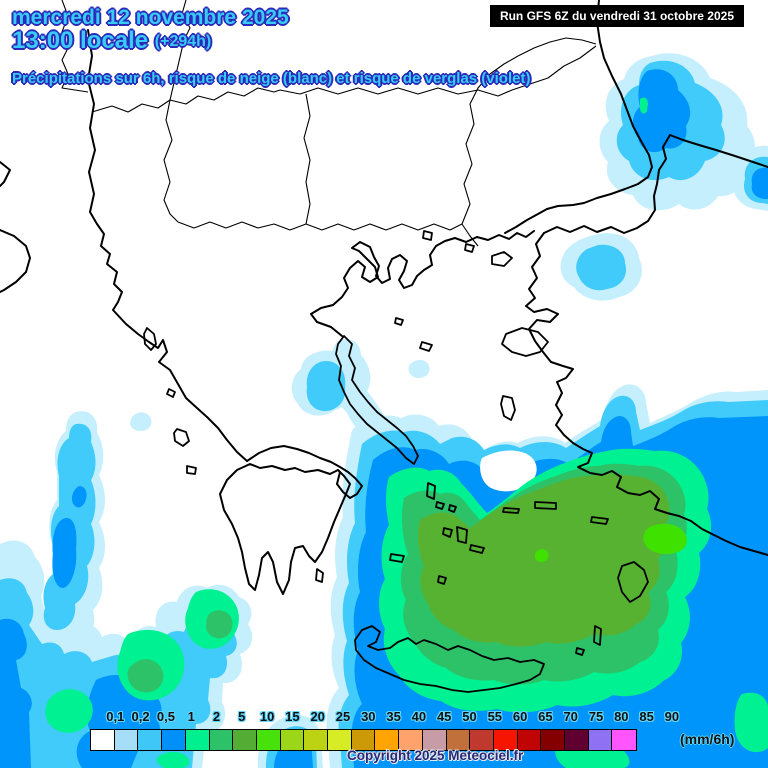  What do you see at coordinates (319, 575) in the screenshot?
I see `island-kythira` at bounding box center [319, 575].